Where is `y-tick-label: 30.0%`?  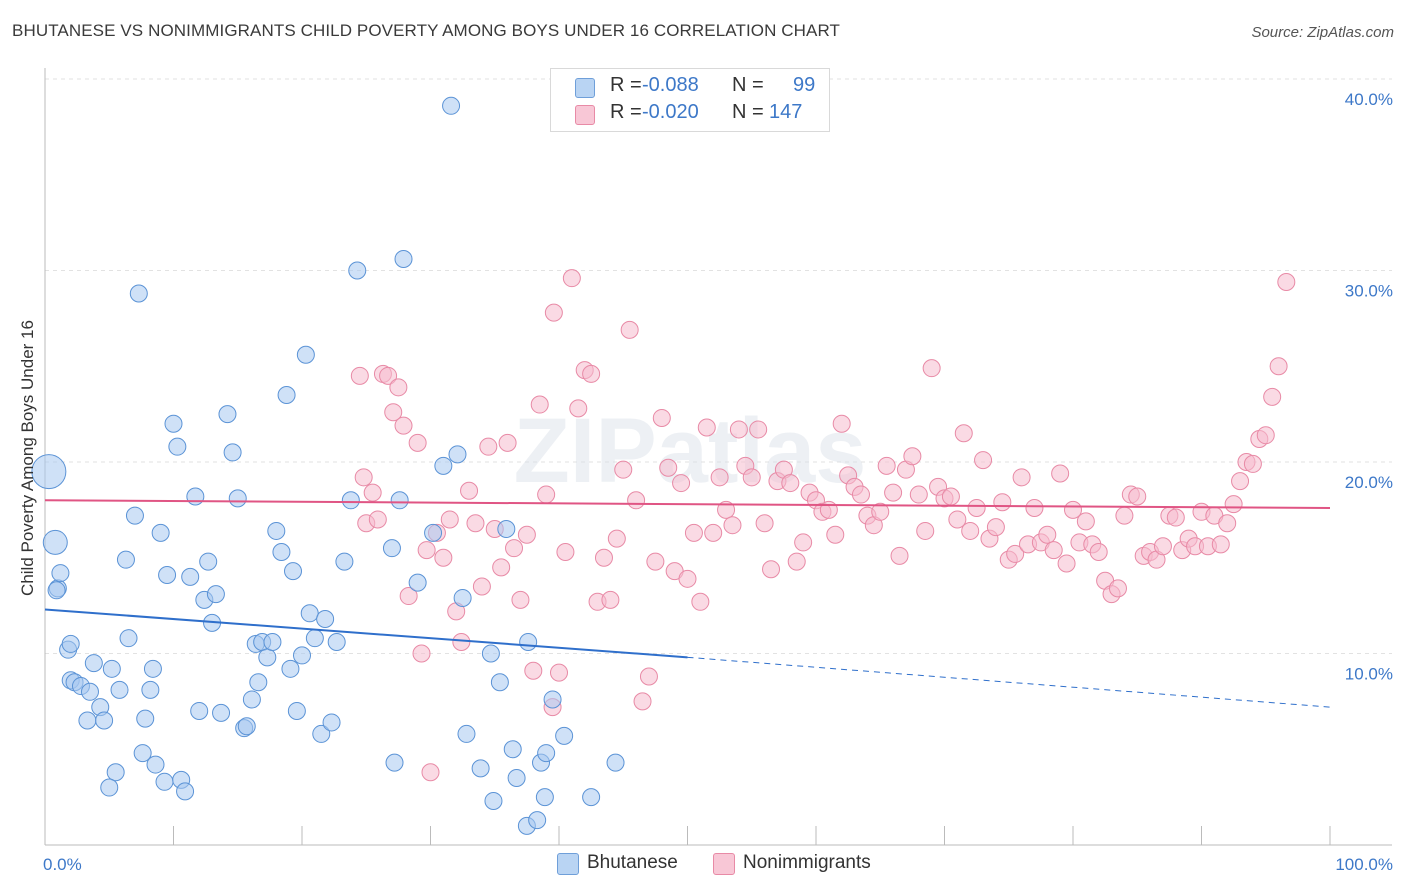
y-tick-label: 30.0% is located at coordinates (1369, 291).